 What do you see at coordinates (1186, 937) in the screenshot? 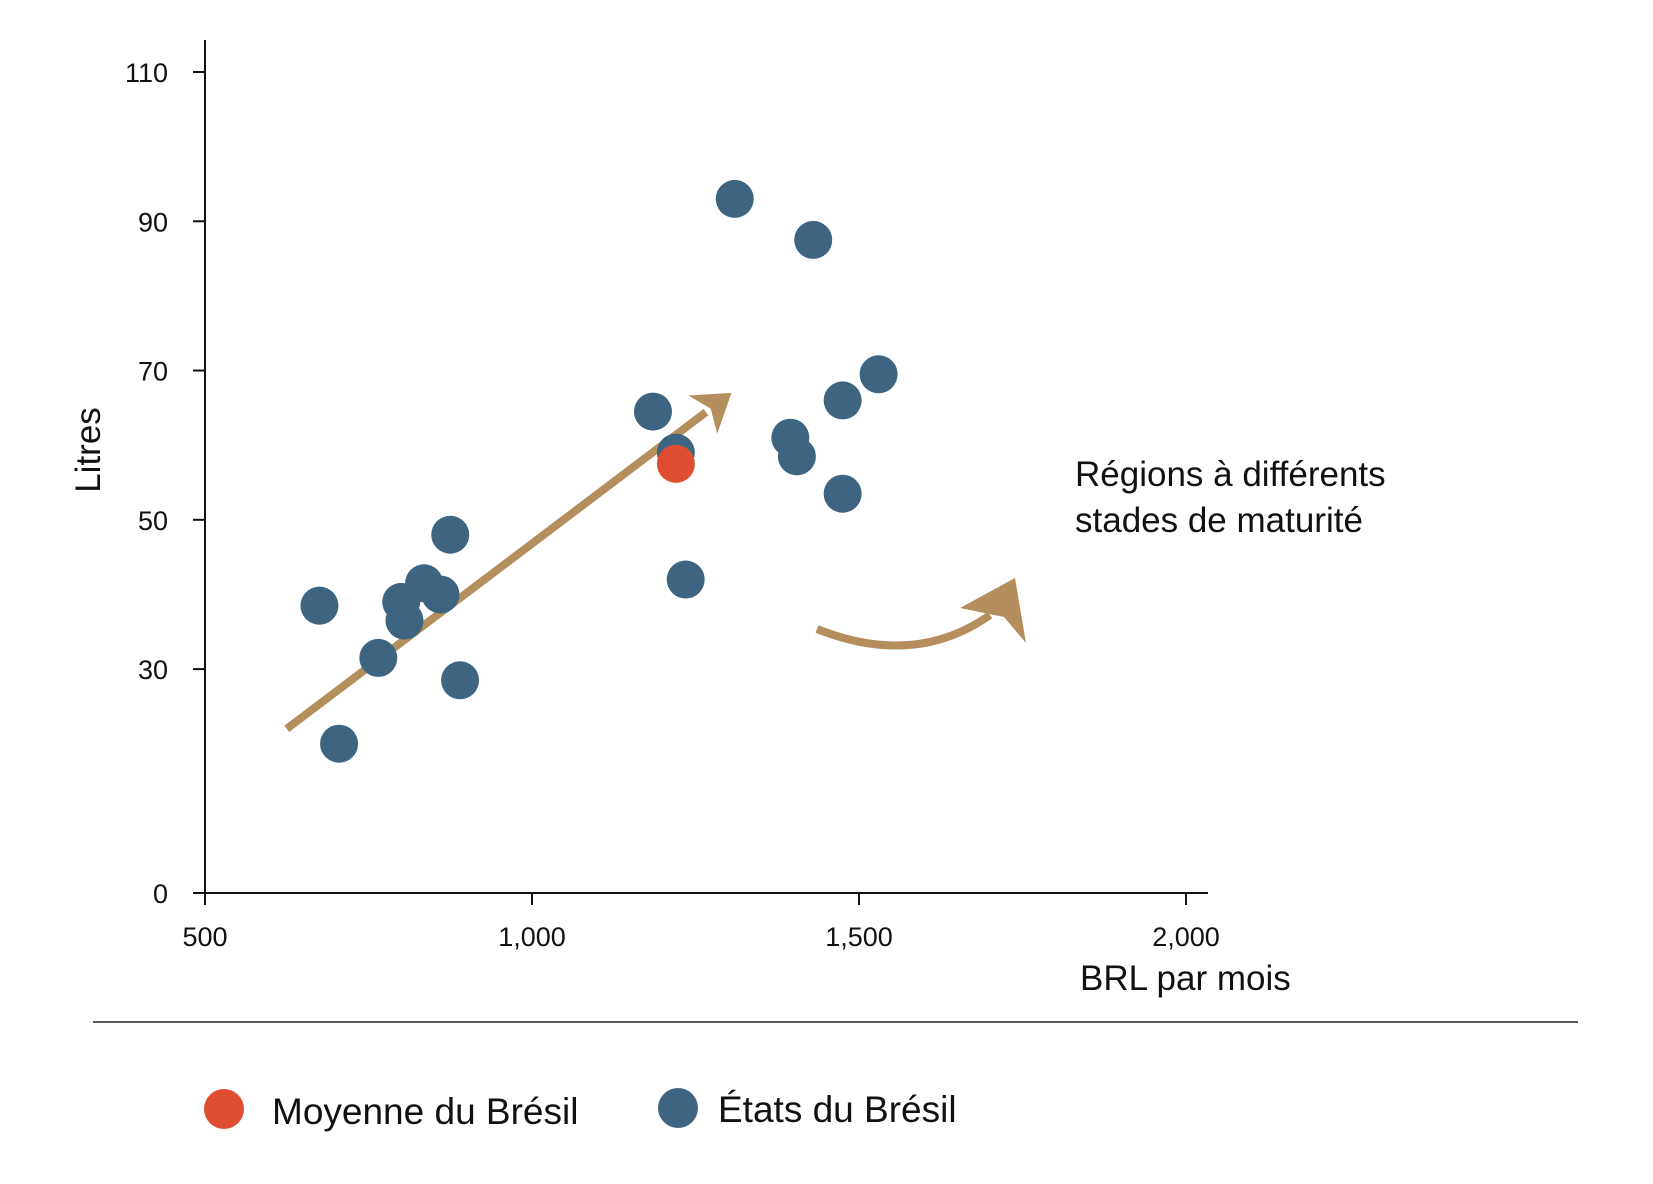
I see `x-tick-label: 2,000` at bounding box center [1186, 937].